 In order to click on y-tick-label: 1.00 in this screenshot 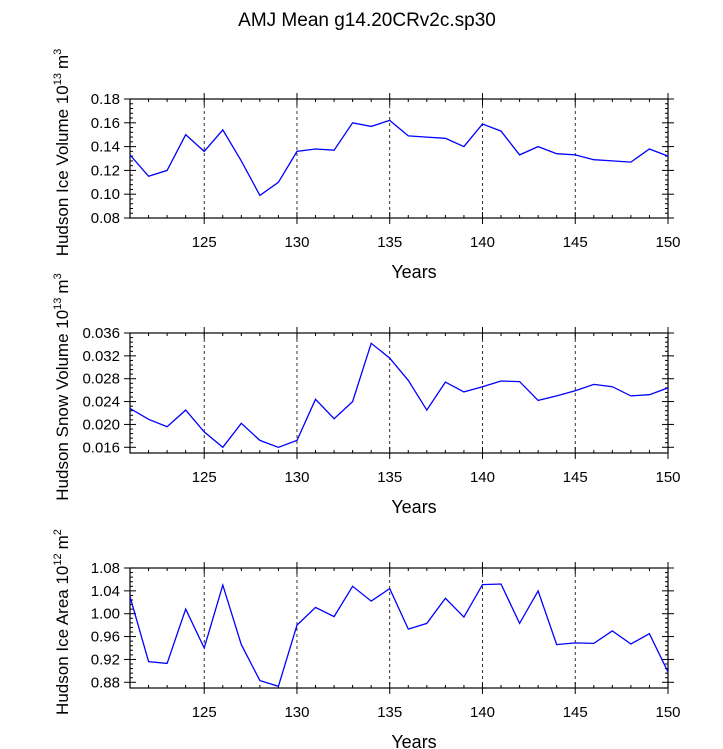, I will do `click(105, 614)`.